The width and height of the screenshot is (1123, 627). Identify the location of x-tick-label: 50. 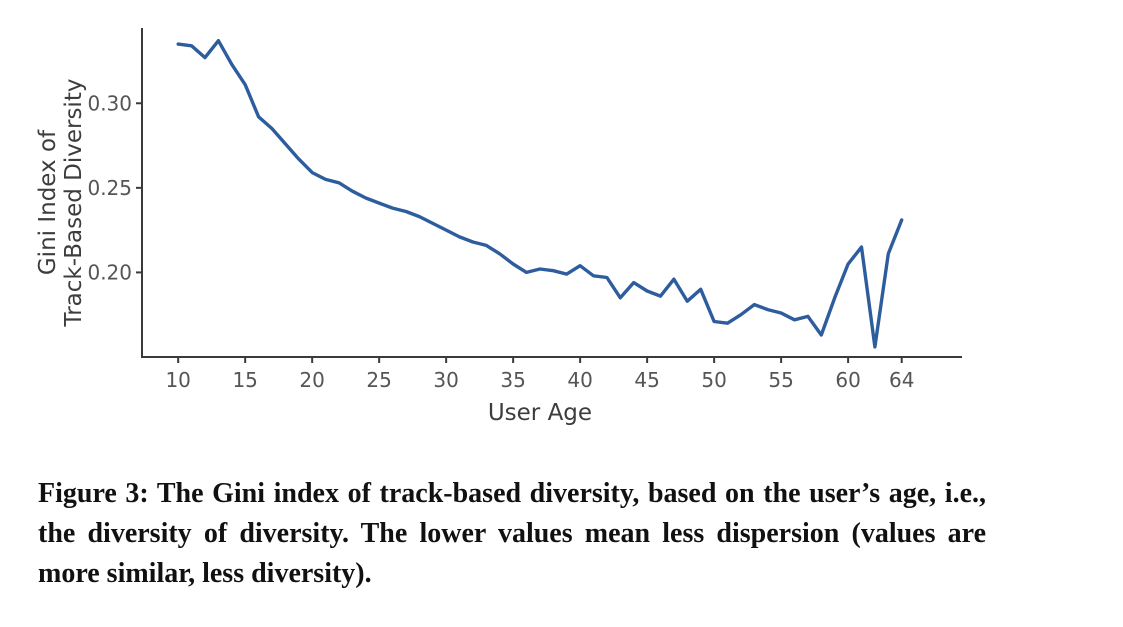
(713, 380).